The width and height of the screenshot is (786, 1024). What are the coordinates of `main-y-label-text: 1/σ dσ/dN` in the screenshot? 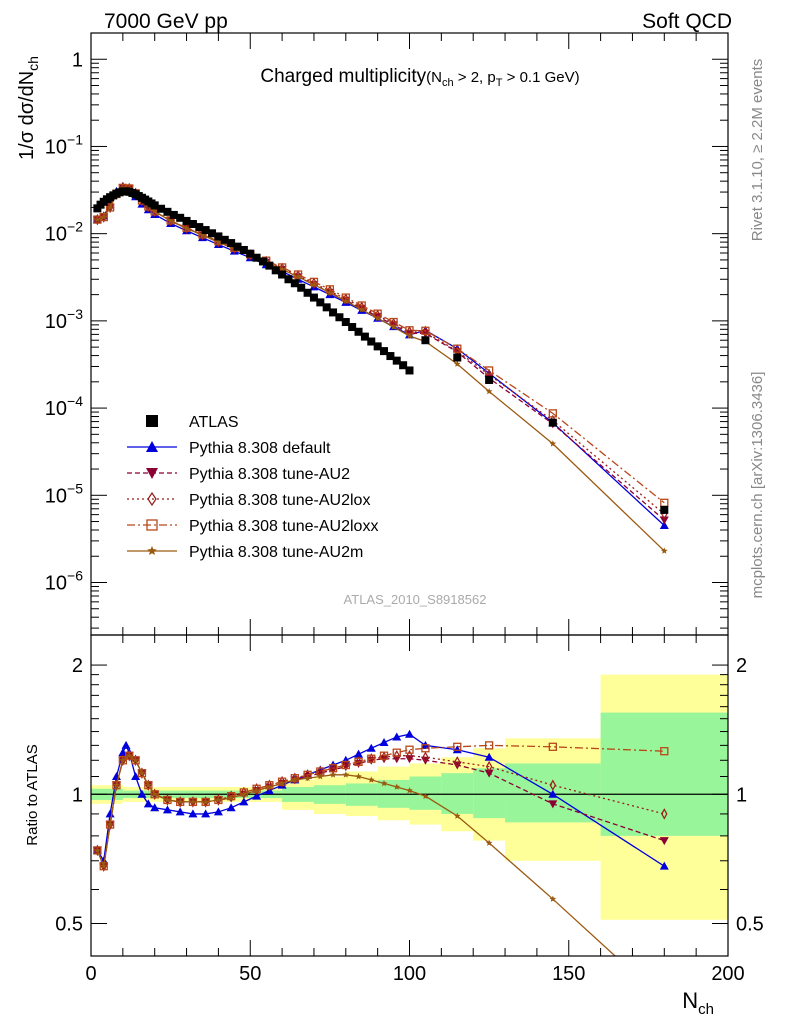 It's located at (27, 115).